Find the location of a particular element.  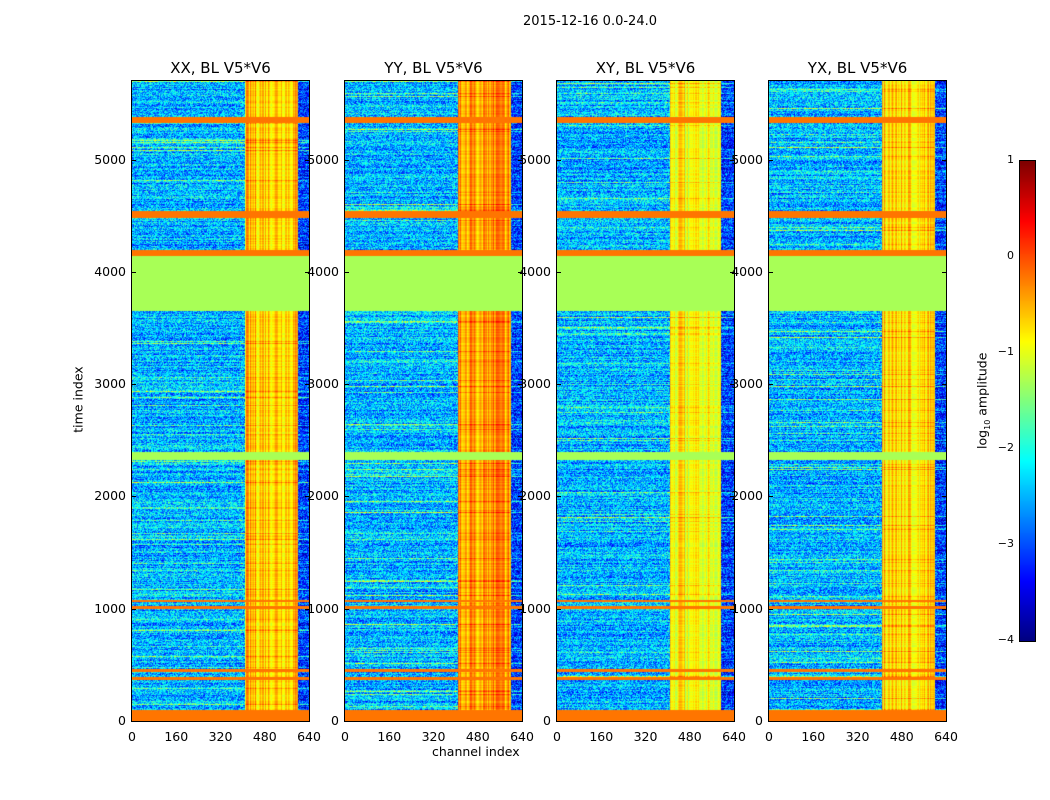

colorbar-tick-label: −2 is located at coordinates (1005, 447).